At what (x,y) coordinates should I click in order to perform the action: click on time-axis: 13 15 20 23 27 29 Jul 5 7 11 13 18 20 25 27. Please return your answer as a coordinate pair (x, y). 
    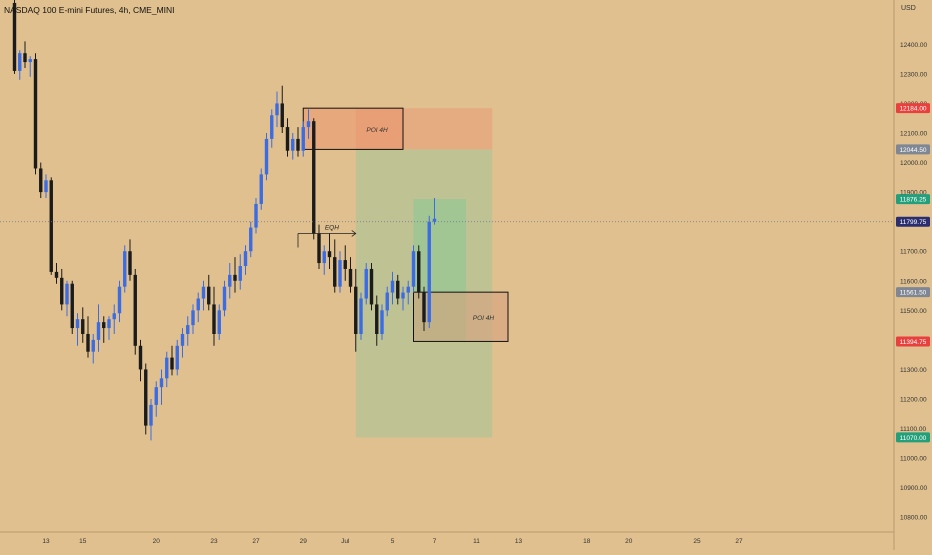
    Looking at the image, I should click on (392, 541).